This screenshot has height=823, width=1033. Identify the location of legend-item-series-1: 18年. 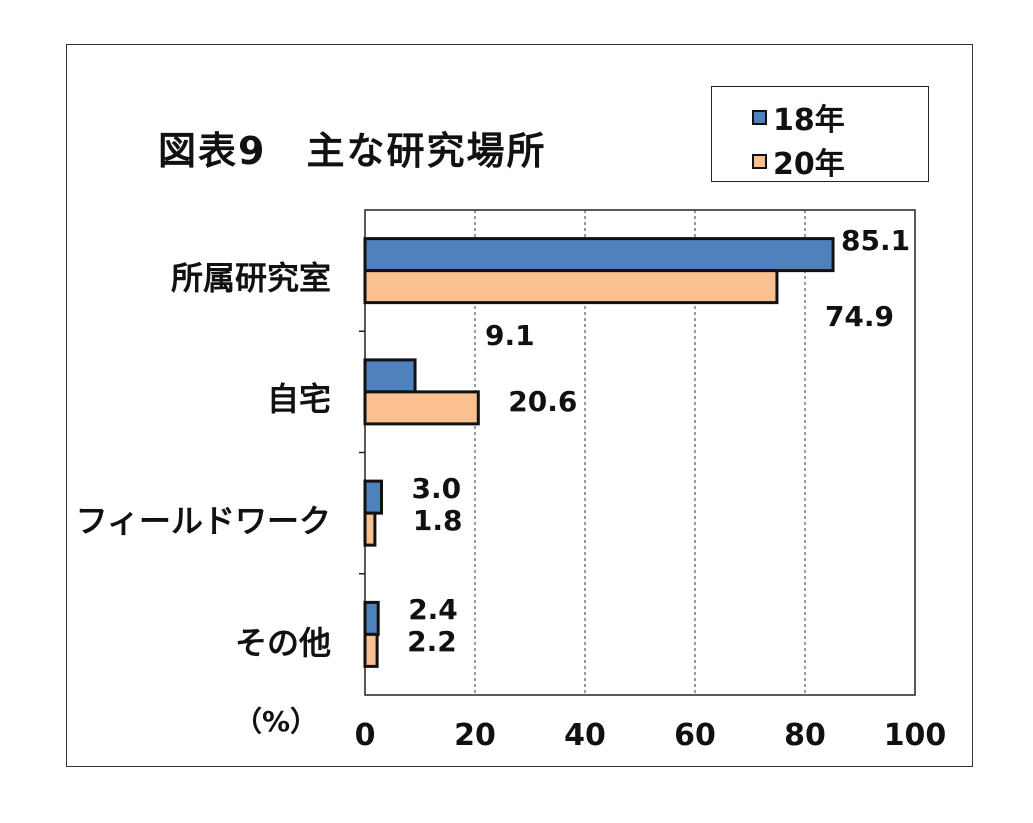
(798, 117).